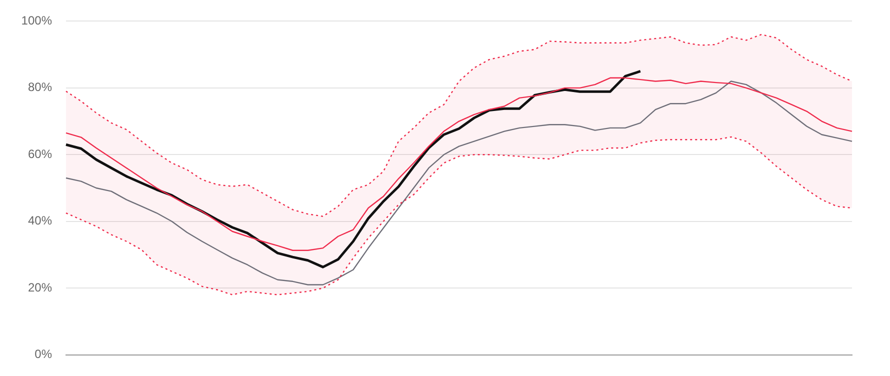 This screenshot has height=376, width=890. Describe the element at coordinates (40, 287) in the screenshot. I see `y-tick-label: 20%` at that location.